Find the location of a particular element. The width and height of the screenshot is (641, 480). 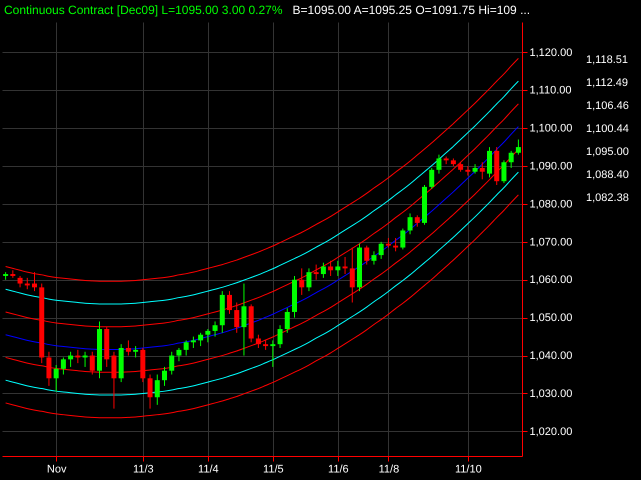

x-tick-label: 11/5 is located at coordinates (273, 470).